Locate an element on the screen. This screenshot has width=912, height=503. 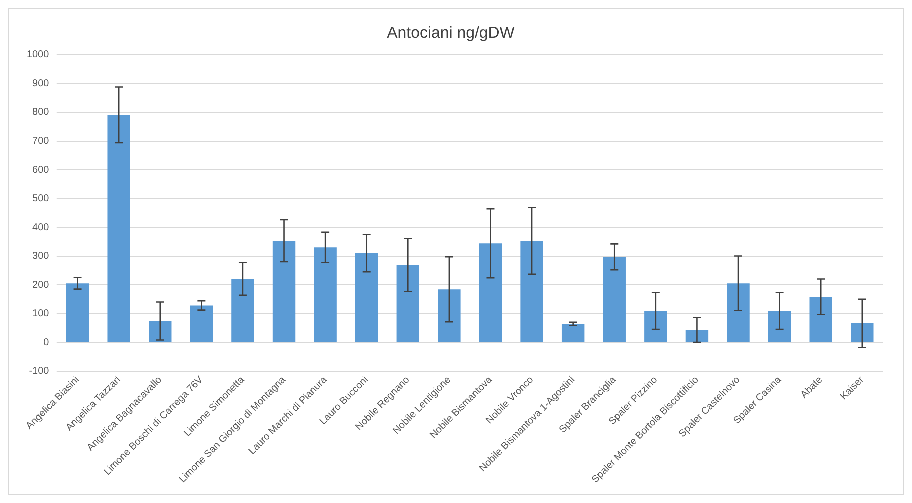
y-tick-label: -100 is located at coordinates (39, 371).